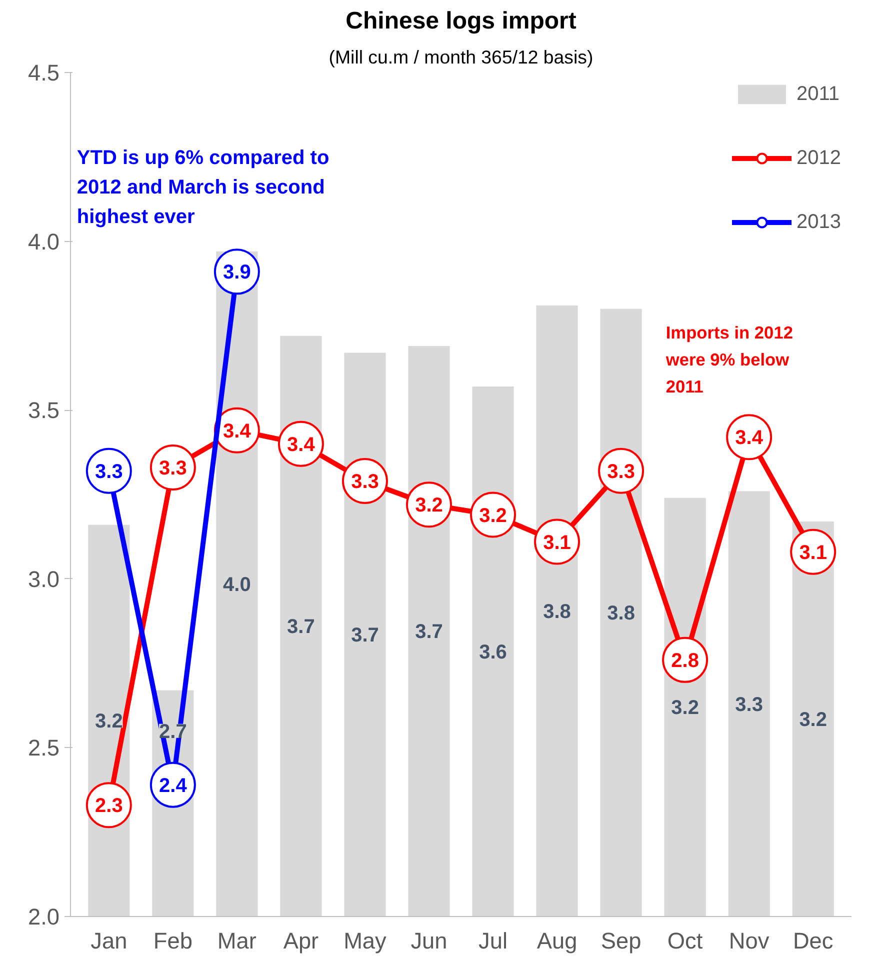 The image size is (881, 961). Describe the element at coordinates (749, 941) in the screenshot. I see `x-tick-label: Nov` at that location.